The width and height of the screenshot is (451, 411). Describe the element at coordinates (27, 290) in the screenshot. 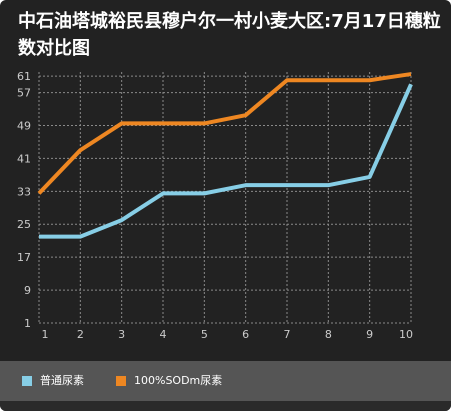

I see `y-tick-label: 9` at that location.